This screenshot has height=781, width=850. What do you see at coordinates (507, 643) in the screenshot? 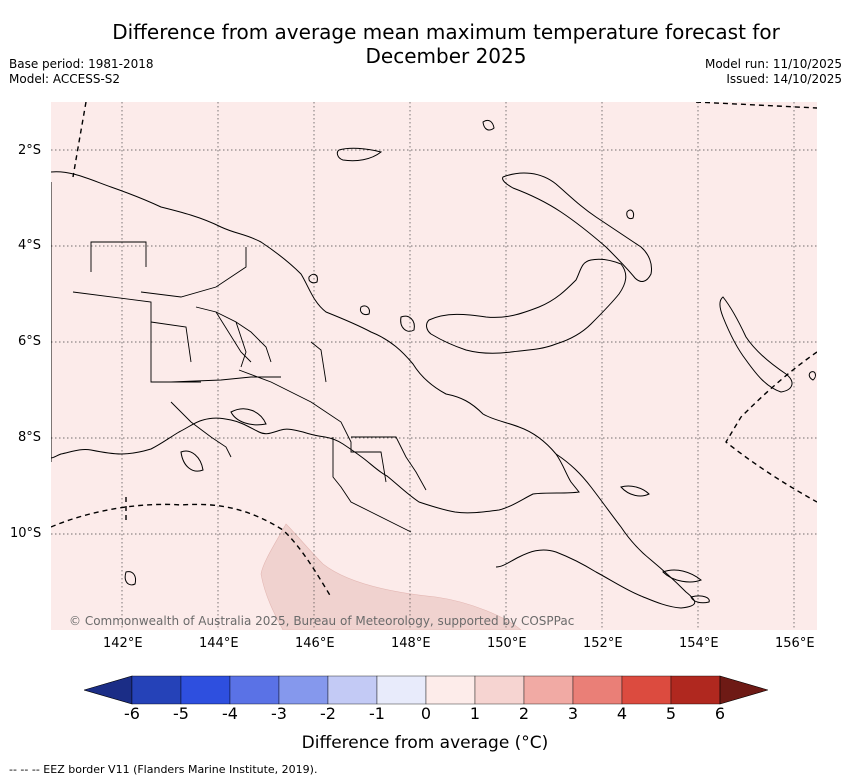
I see `lon-tick-150e: 150°E` at bounding box center [507, 643].